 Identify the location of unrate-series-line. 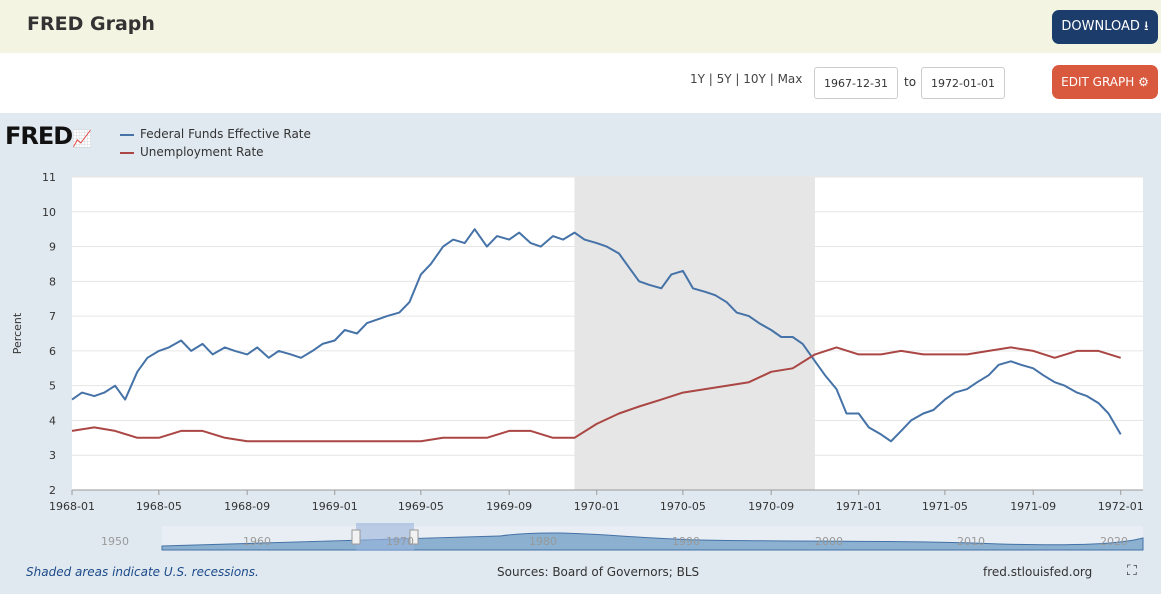
(596, 394).